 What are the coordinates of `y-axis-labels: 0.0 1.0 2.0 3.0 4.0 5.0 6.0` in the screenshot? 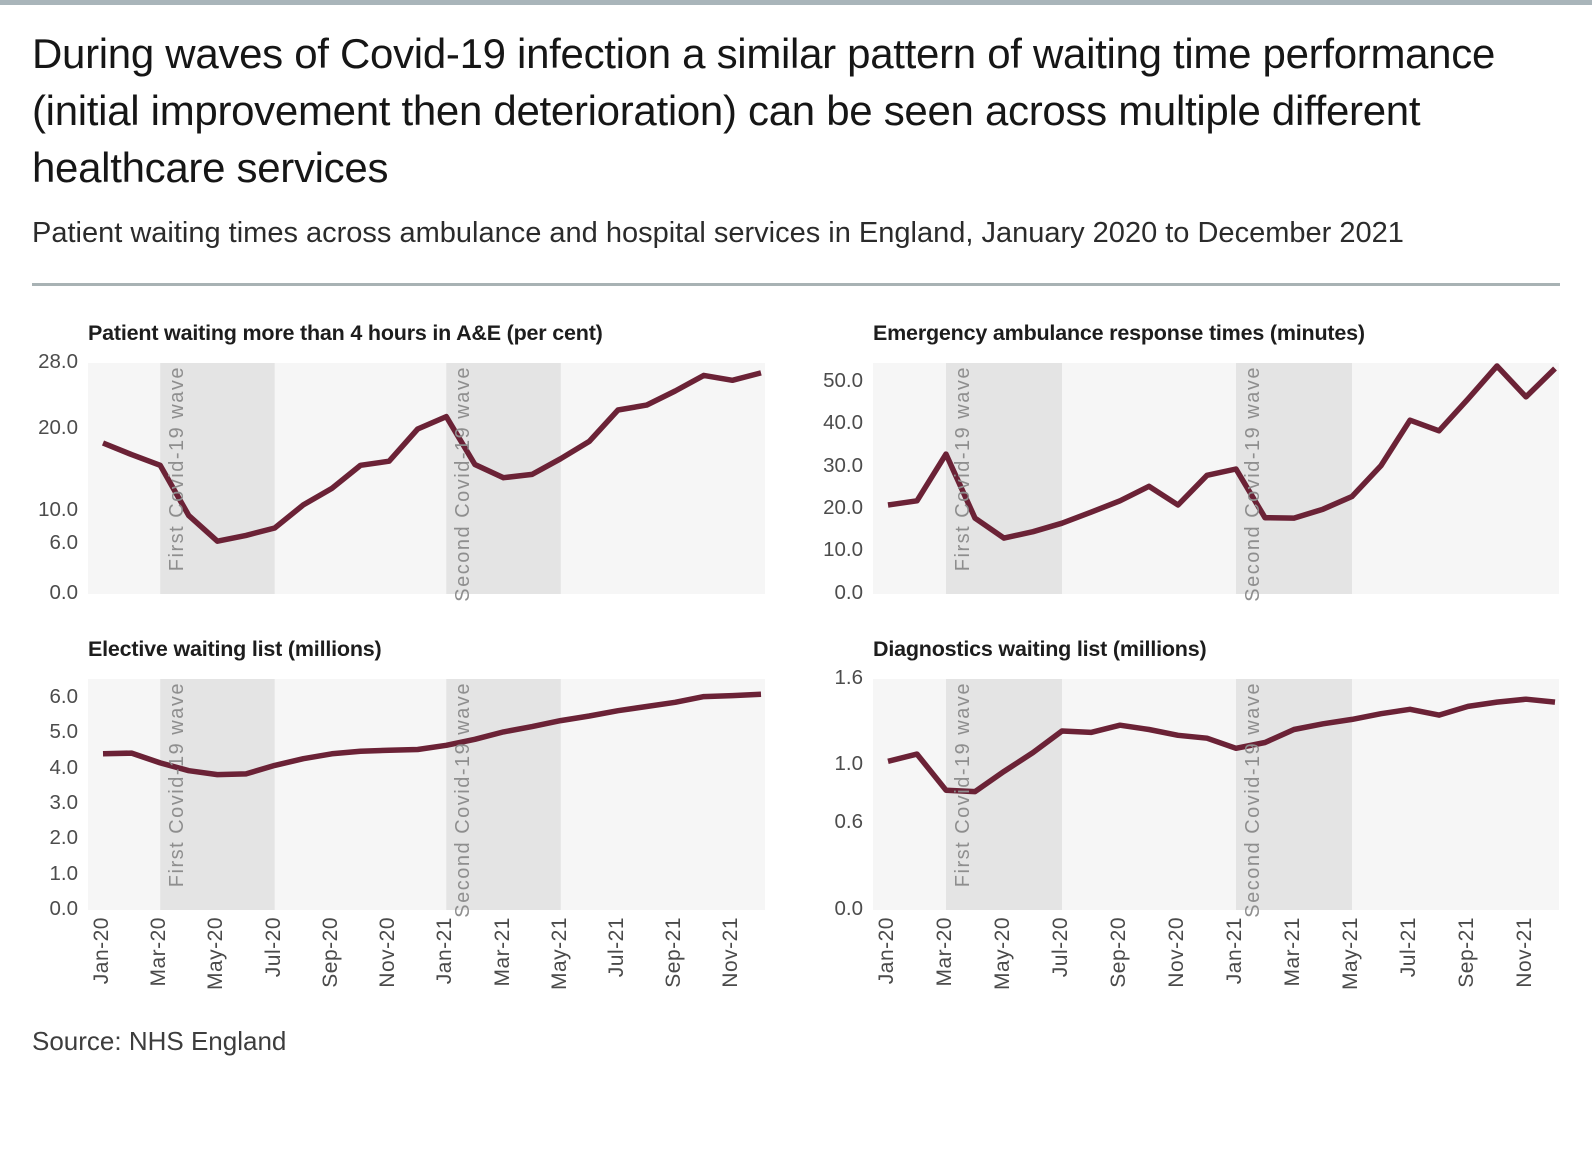 It's located at (60, 799).